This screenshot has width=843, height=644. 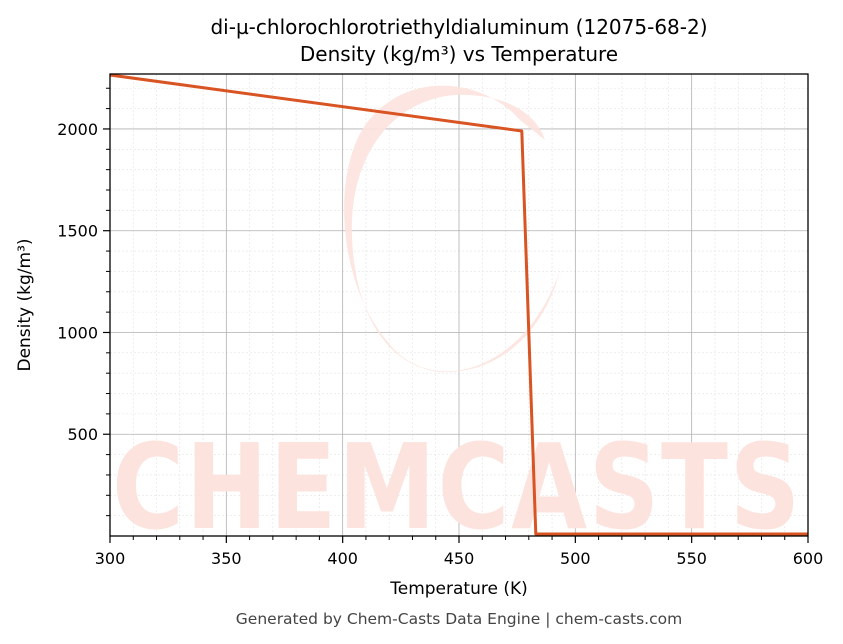 I want to click on x-tick-label: 400, so click(x=342, y=558).